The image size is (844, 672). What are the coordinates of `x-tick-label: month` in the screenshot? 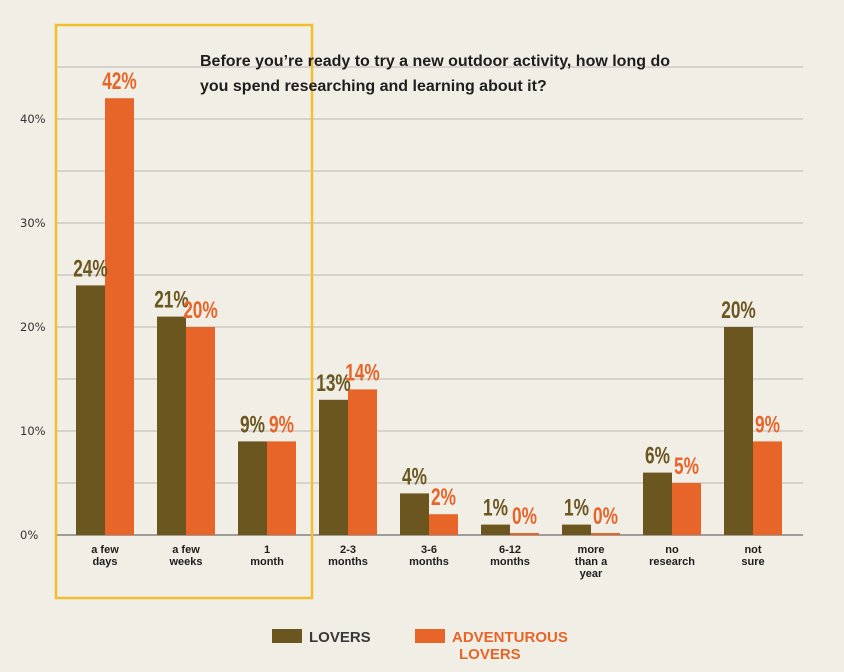 It's located at (267, 562).